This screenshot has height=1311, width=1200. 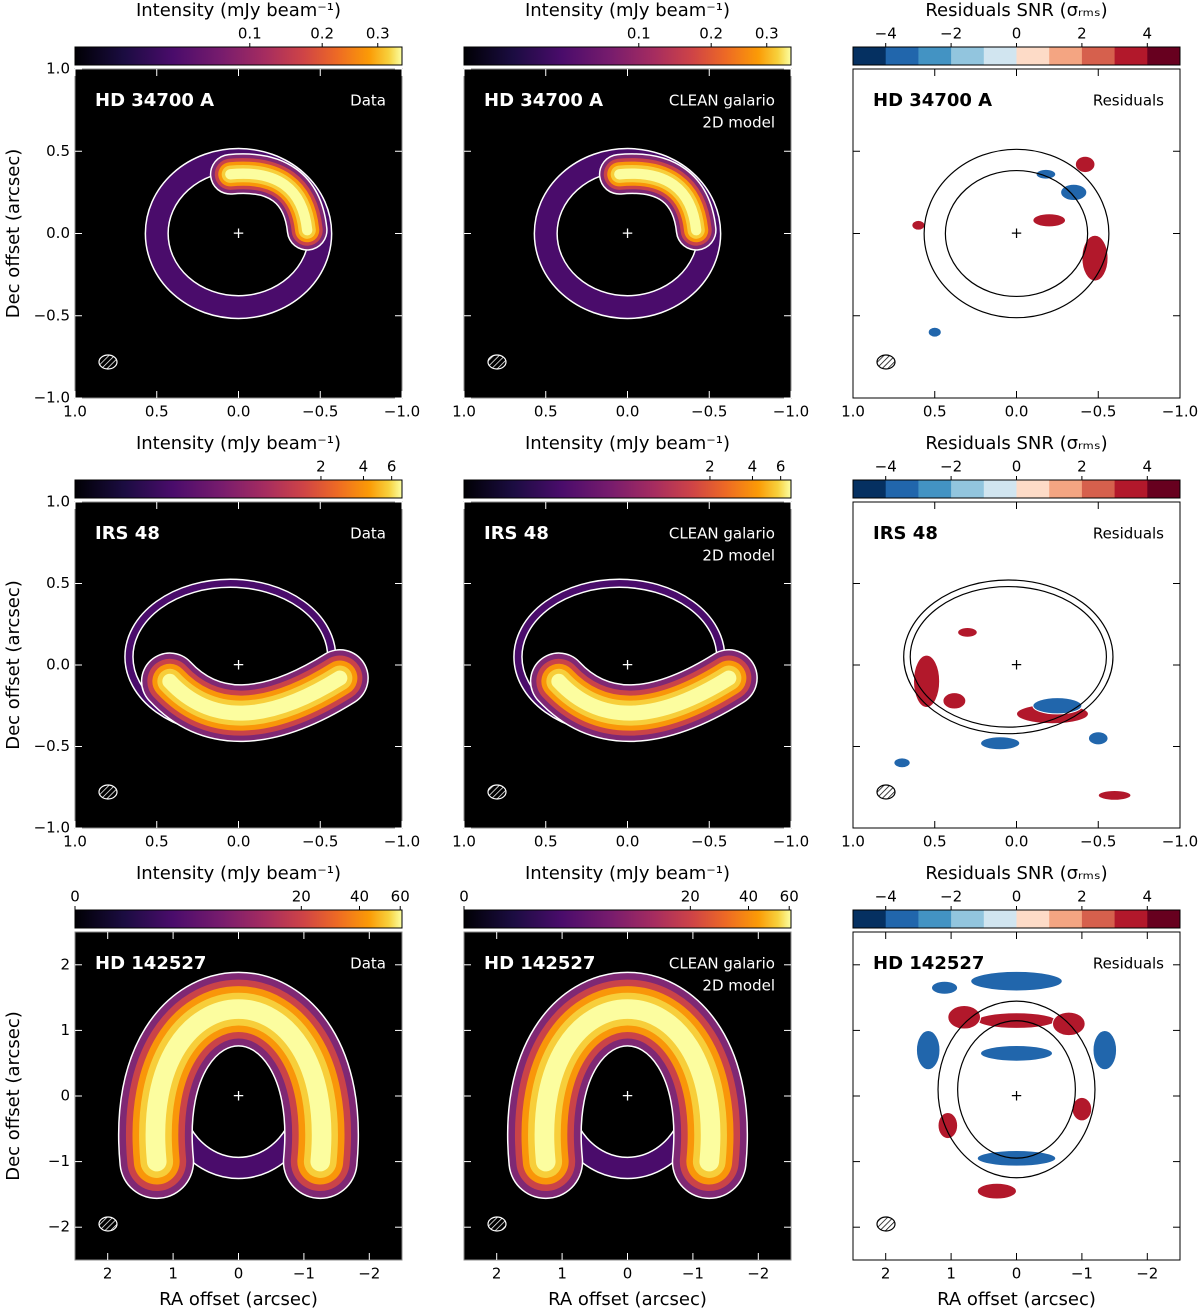 I want to click on x-tick-label: −1.0, so click(x=791, y=412).